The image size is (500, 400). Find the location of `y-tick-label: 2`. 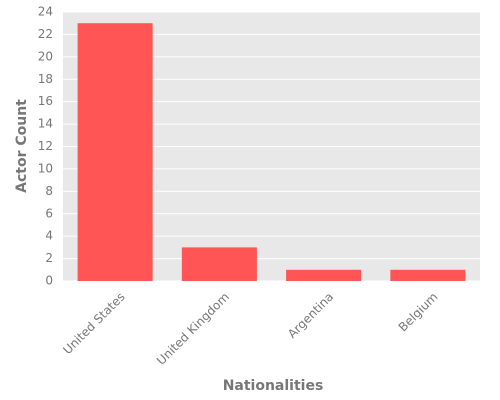

y-tick-label: 2 is located at coordinates (49, 258).